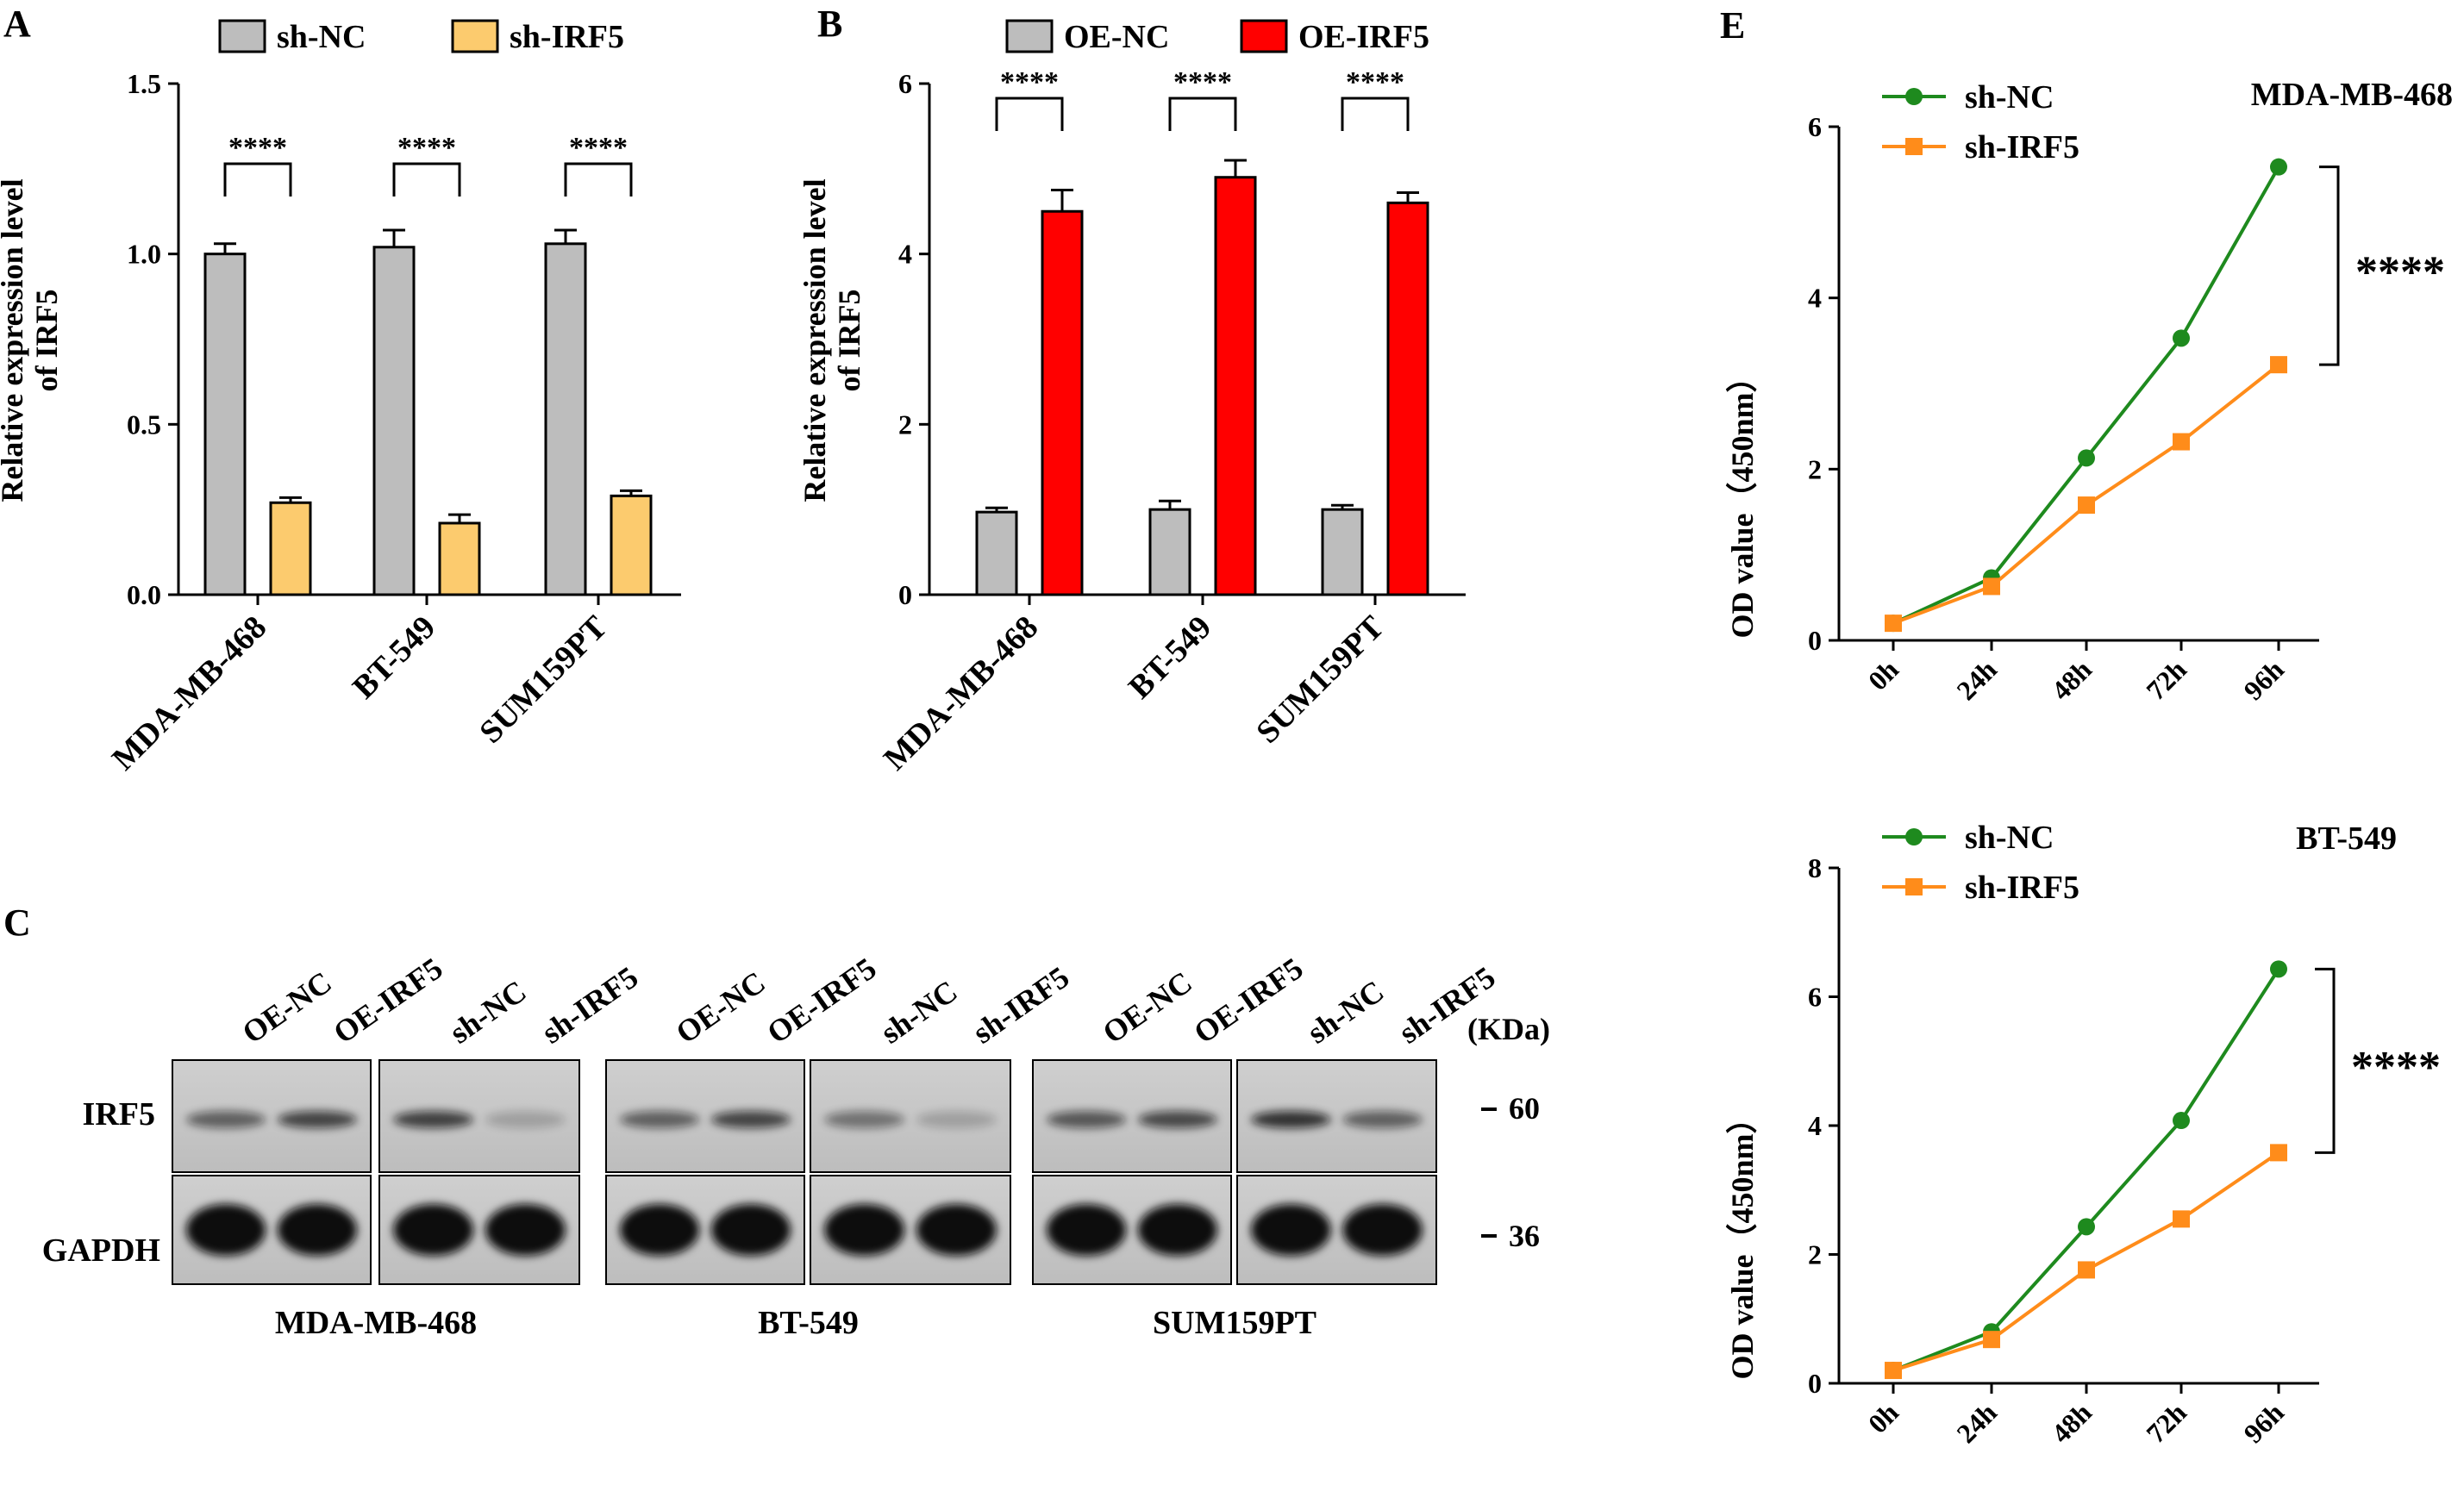 This screenshot has width=2464, height=1485. What do you see at coordinates (1732, 25) in the screenshot?
I see `panel-letter-e: E` at bounding box center [1732, 25].